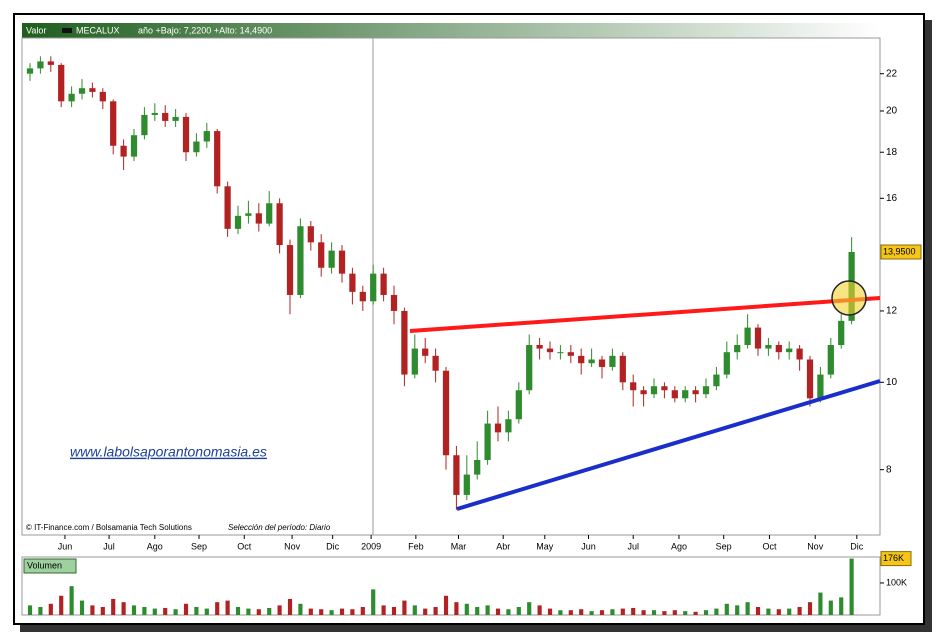  Describe the element at coordinates (65, 546) in the screenshot. I see `x-tick-label: Jun` at that location.